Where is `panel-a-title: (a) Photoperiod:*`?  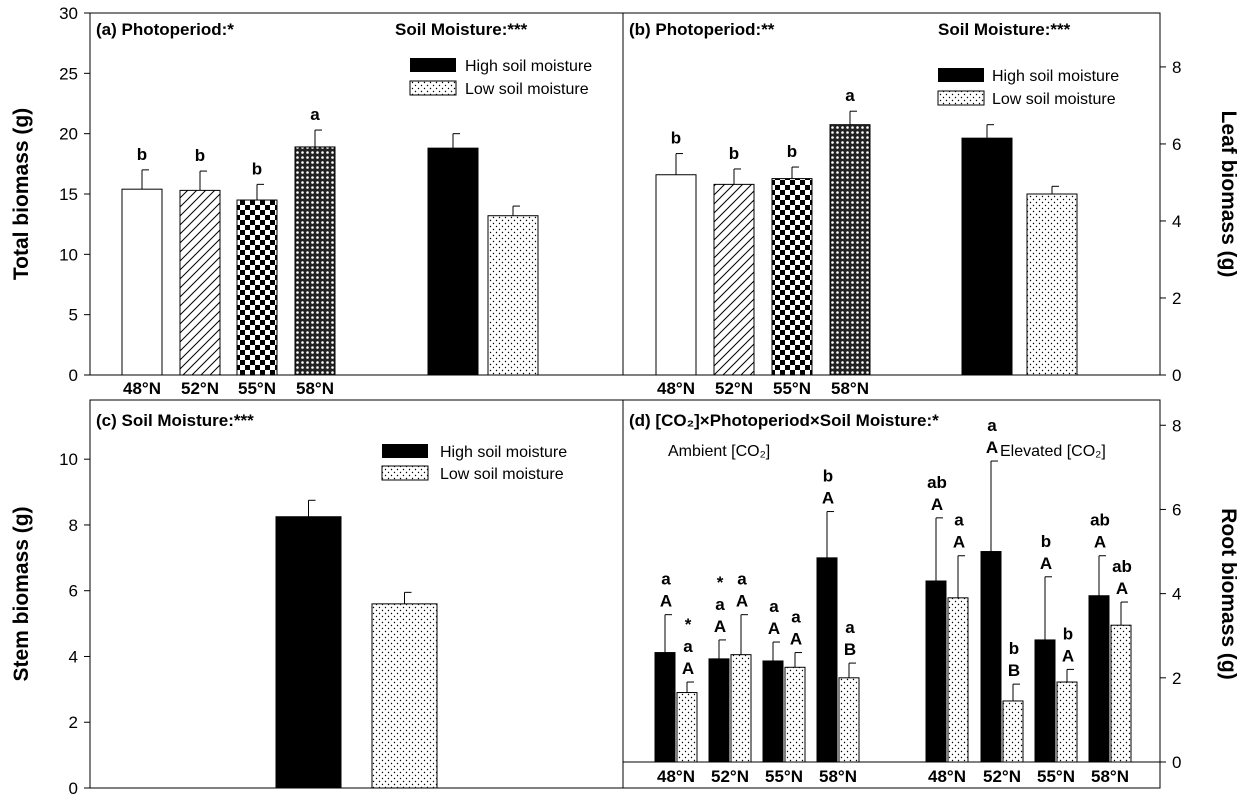
panel-a-title: (a) Photoperiod:* is located at coordinates (165, 29).